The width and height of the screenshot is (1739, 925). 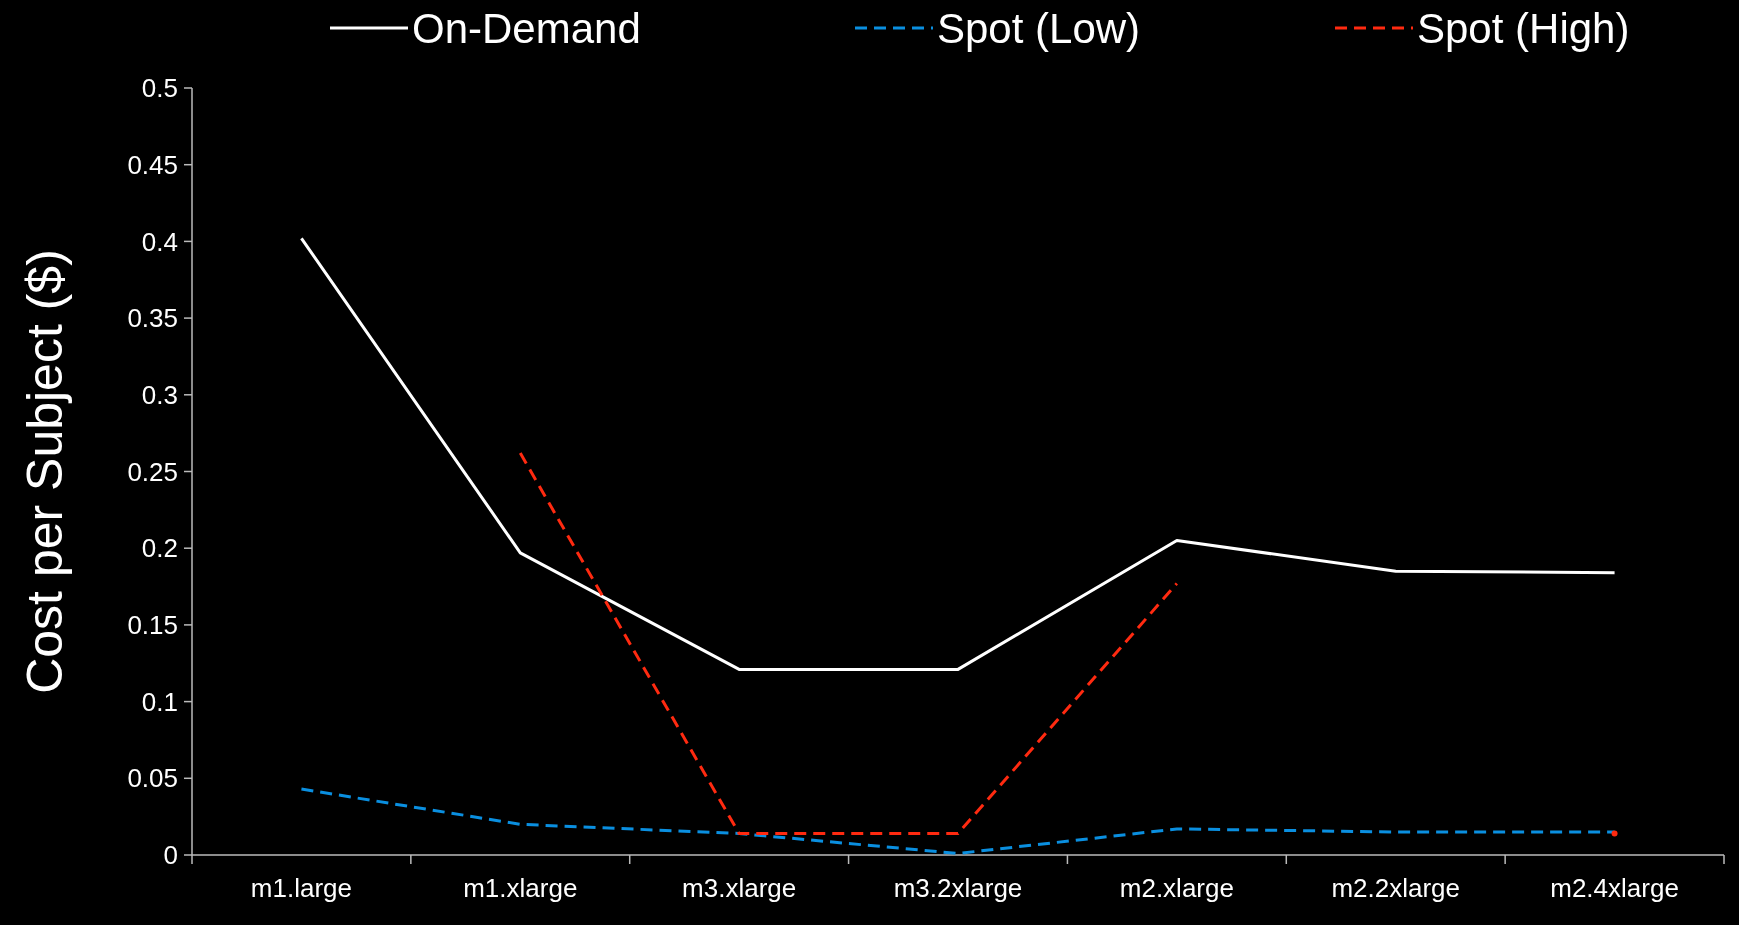 What do you see at coordinates (958, 821) in the screenshot?
I see `line-series` at bounding box center [958, 821].